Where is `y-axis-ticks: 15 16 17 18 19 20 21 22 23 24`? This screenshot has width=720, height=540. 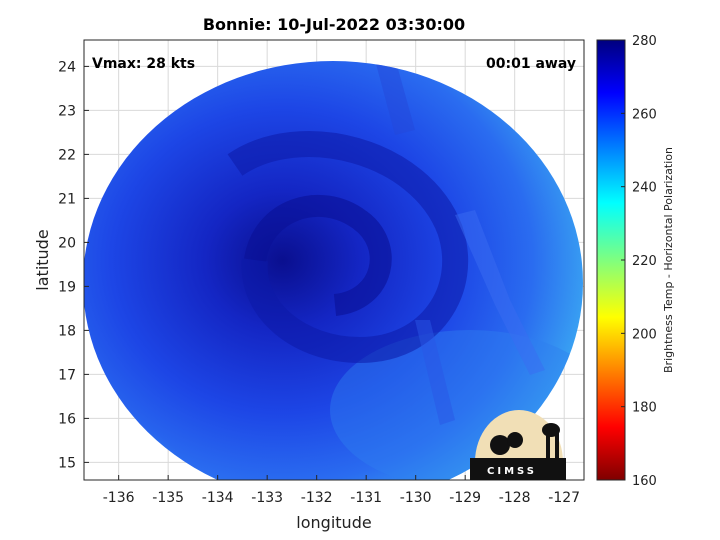
y-axis-ticks: 15 16 17 18 19 20 21 22 23 24 is located at coordinates (73, 265).